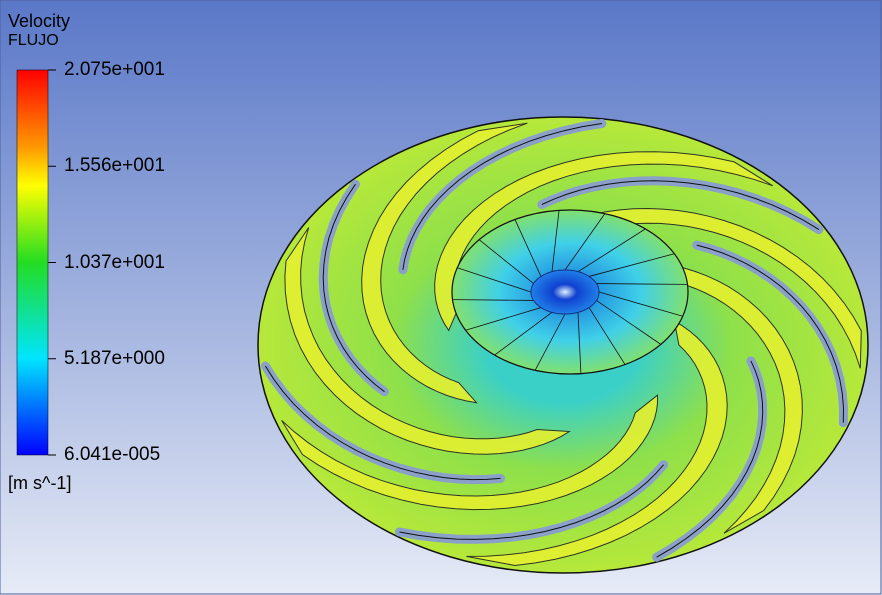  What do you see at coordinates (112, 454) in the screenshot?
I see `tick-label: 6.041e-005` at bounding box center [112, 454].